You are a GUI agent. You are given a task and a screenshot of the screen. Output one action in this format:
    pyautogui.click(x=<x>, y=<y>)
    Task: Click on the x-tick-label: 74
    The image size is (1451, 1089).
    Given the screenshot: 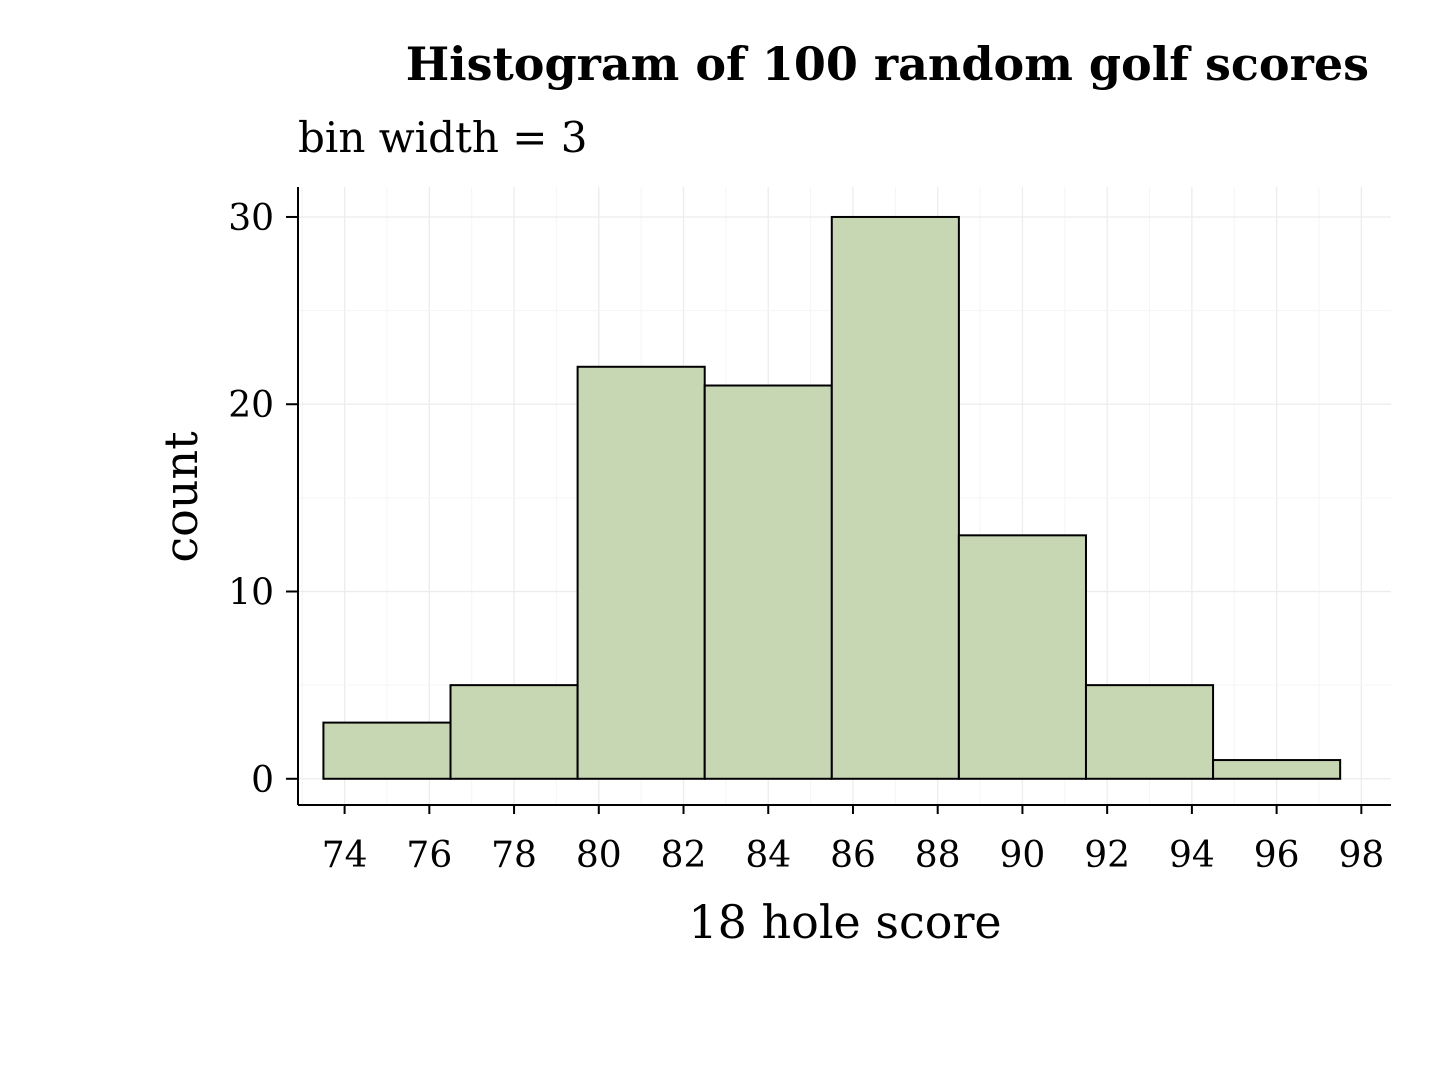 What is the action you would take?
    pyautogui.click(x=345, y=855)
    